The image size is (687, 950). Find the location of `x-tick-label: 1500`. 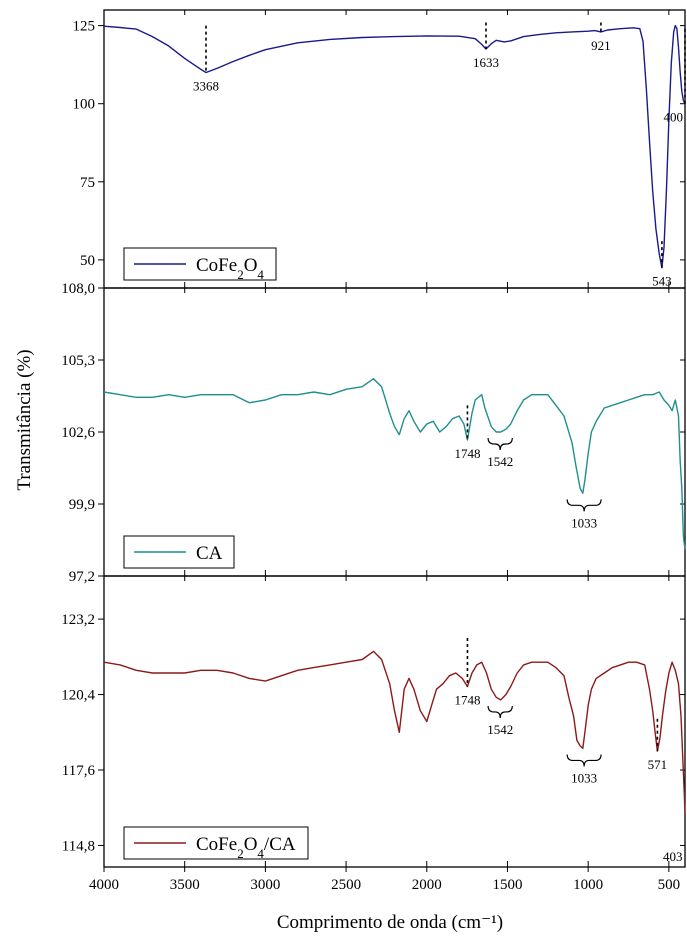

x-tick-label: 1500 is located at coordinates (507, 885).